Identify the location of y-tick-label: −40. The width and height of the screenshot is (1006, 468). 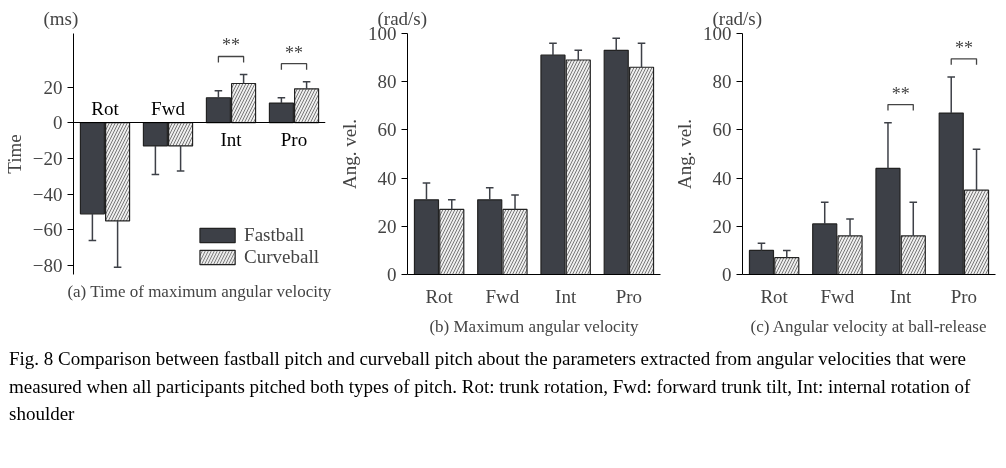
(47, 194).